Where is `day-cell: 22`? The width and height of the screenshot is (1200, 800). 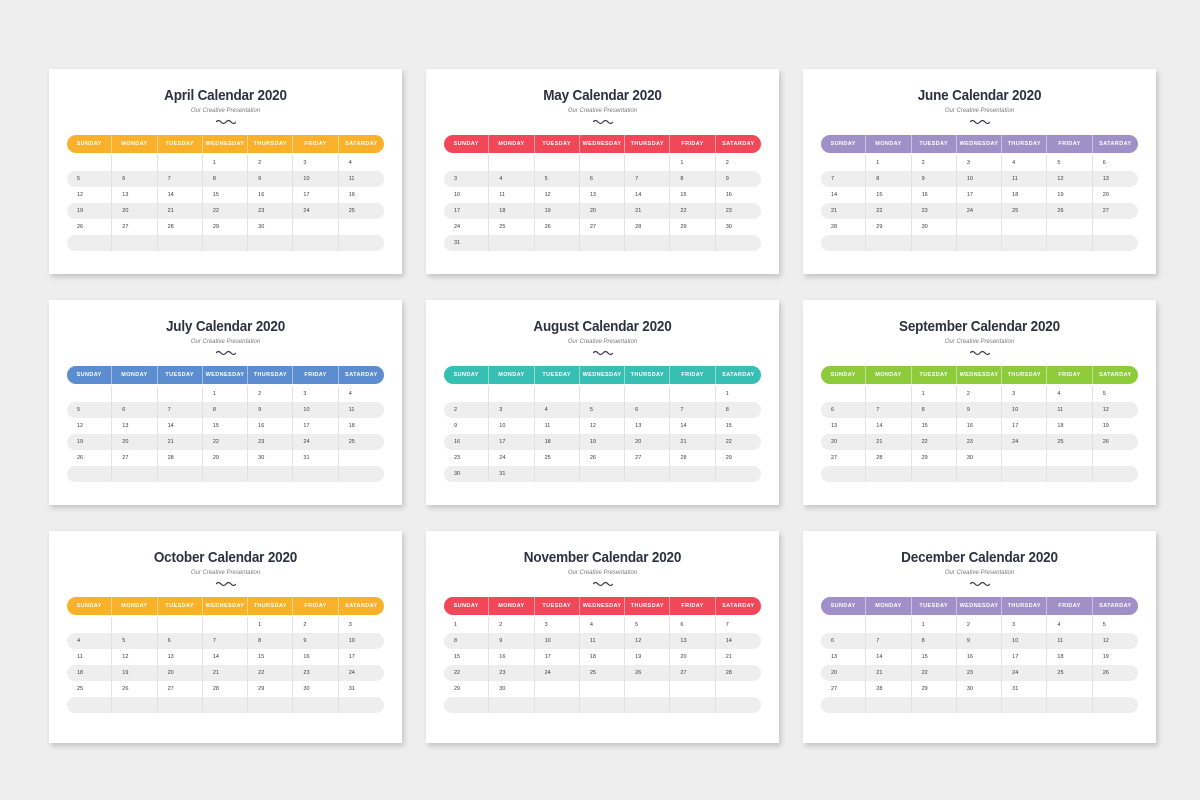
day-cell: 22 is located at coordinates (693, 211).